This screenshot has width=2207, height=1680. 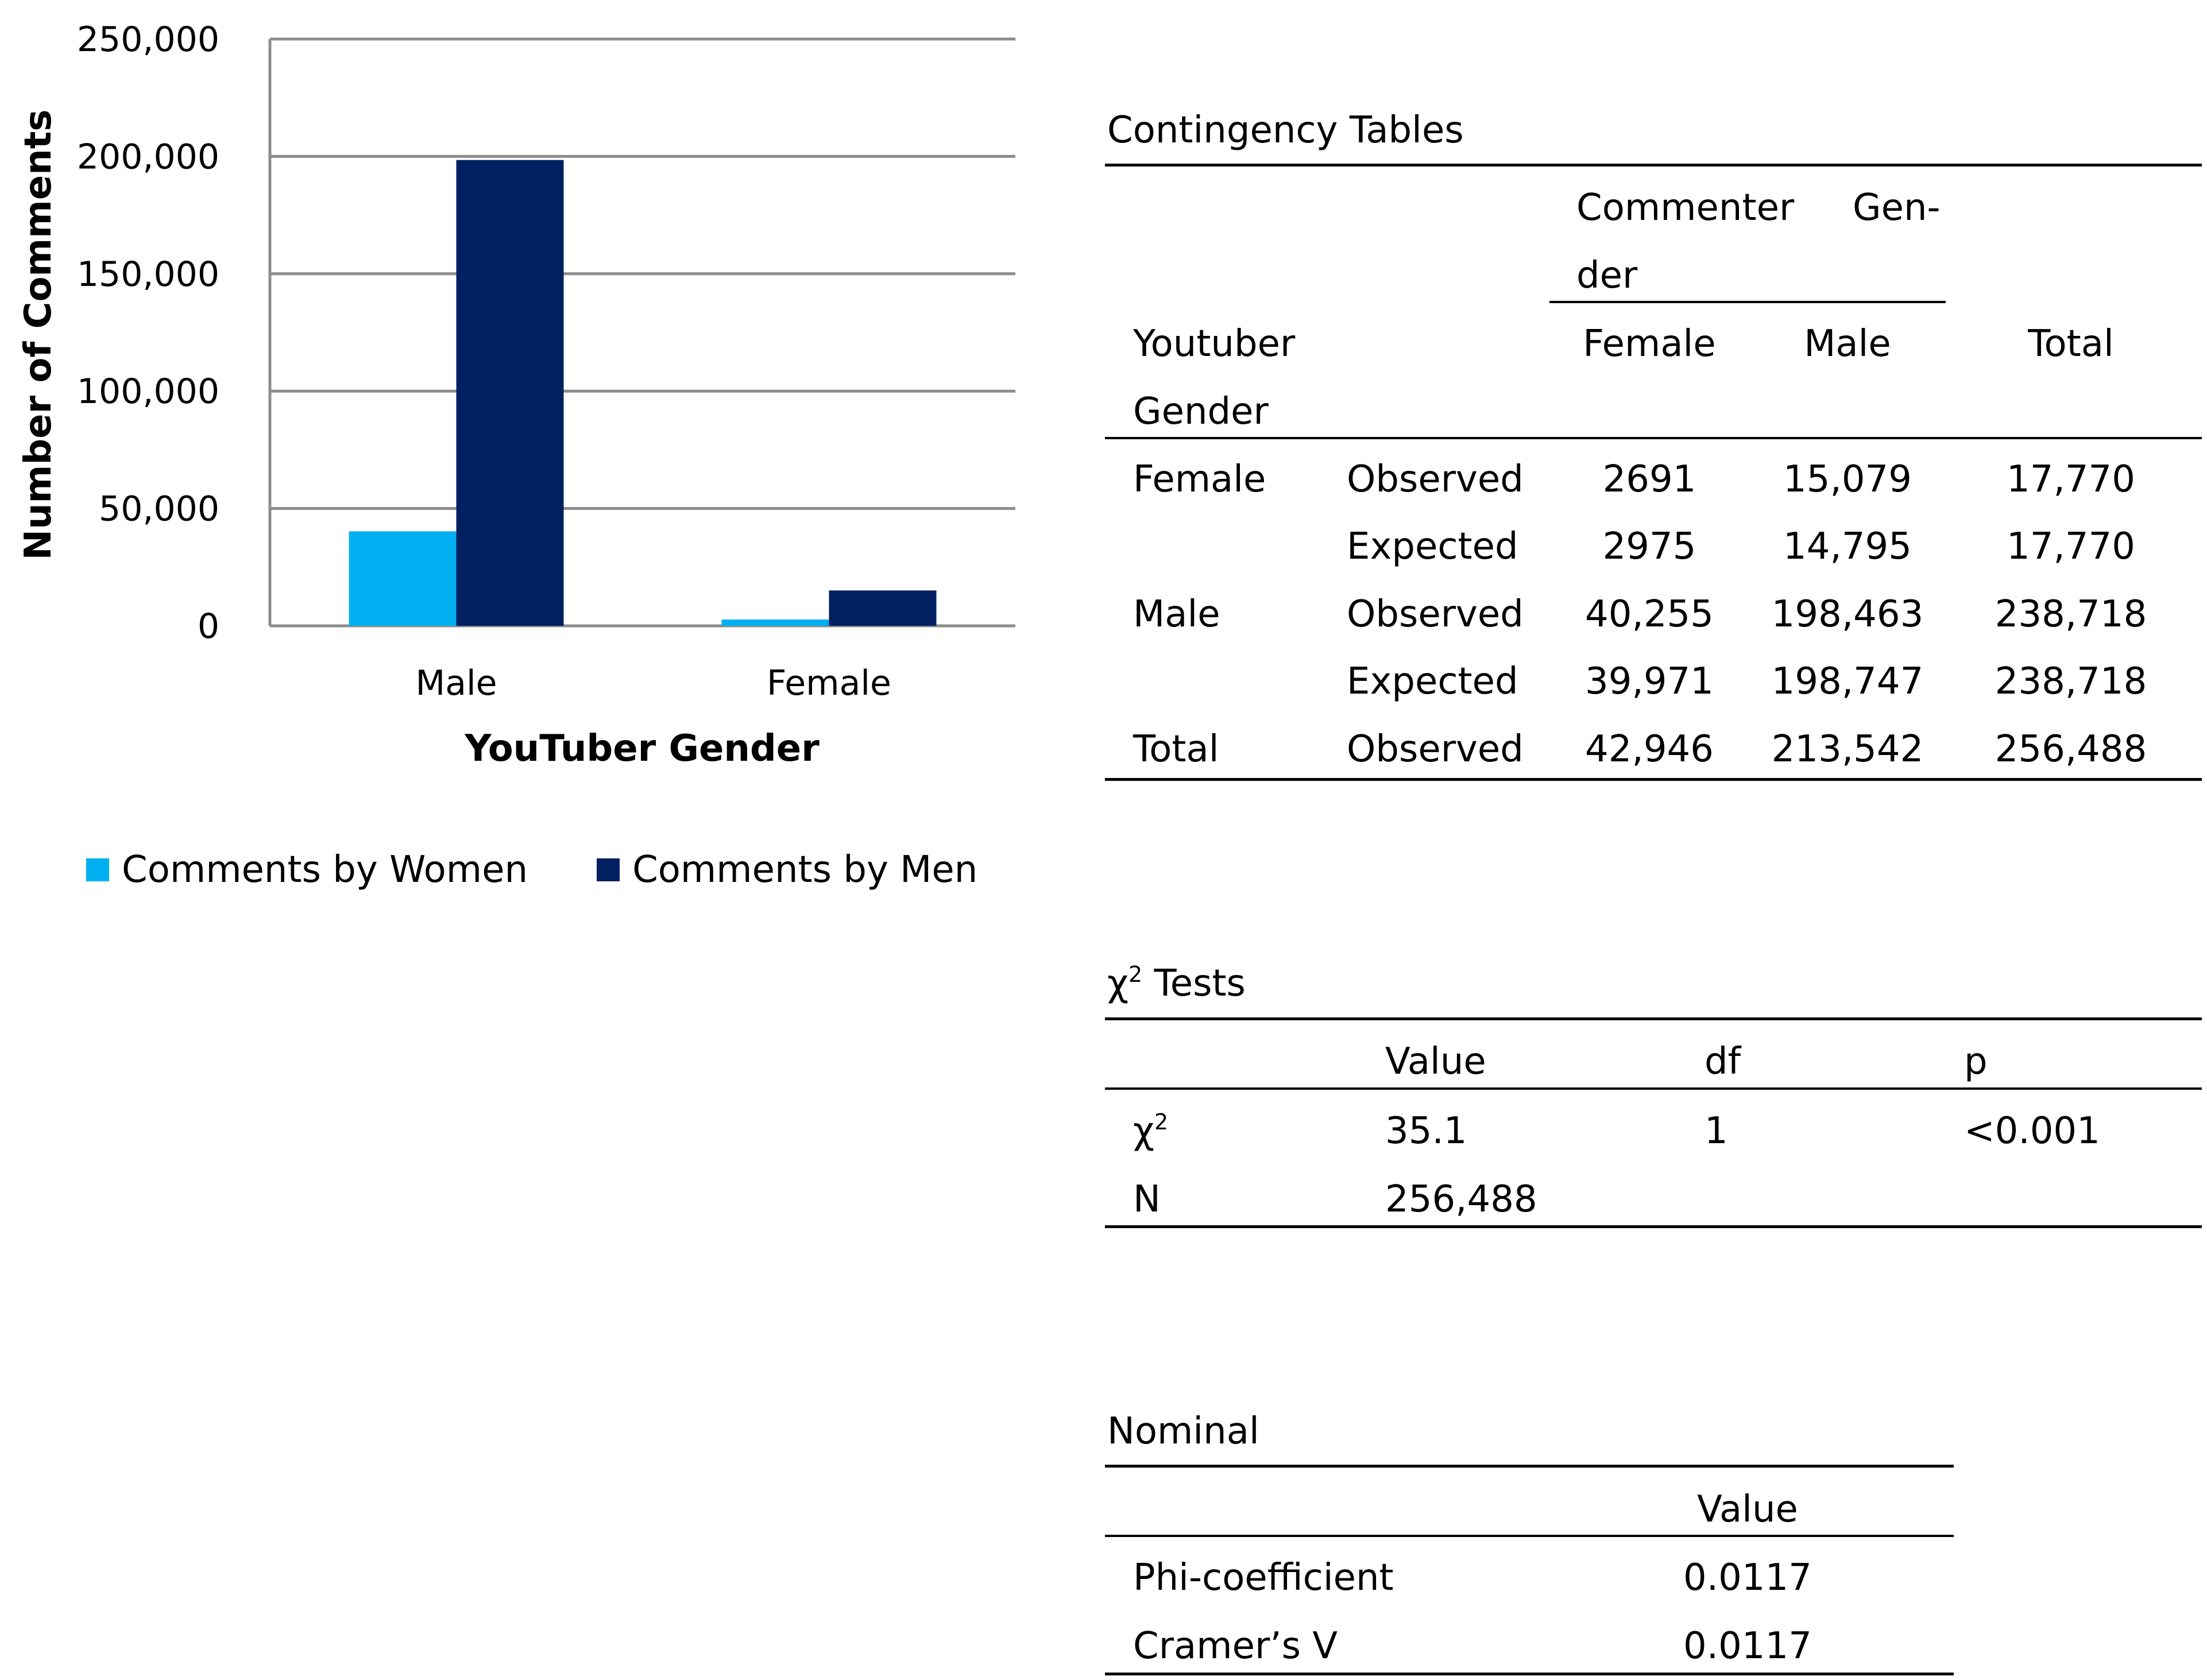 I want to click on y-axis-title: Number of Comments, so click(x=39, y=335).